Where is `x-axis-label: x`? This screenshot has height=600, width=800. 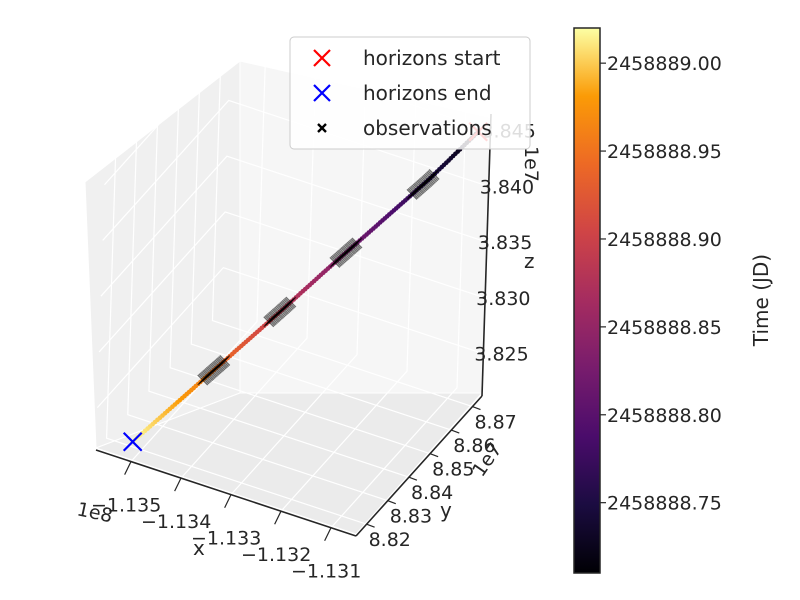
x-axis-label: x is located at coordinates (199, 548).